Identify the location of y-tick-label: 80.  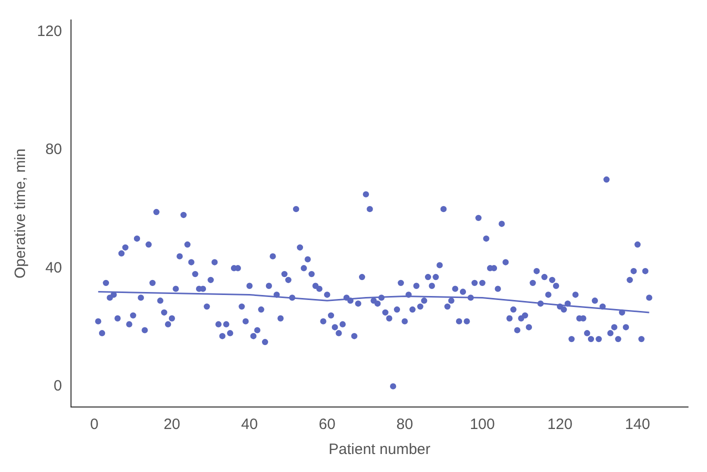
(53, 149).